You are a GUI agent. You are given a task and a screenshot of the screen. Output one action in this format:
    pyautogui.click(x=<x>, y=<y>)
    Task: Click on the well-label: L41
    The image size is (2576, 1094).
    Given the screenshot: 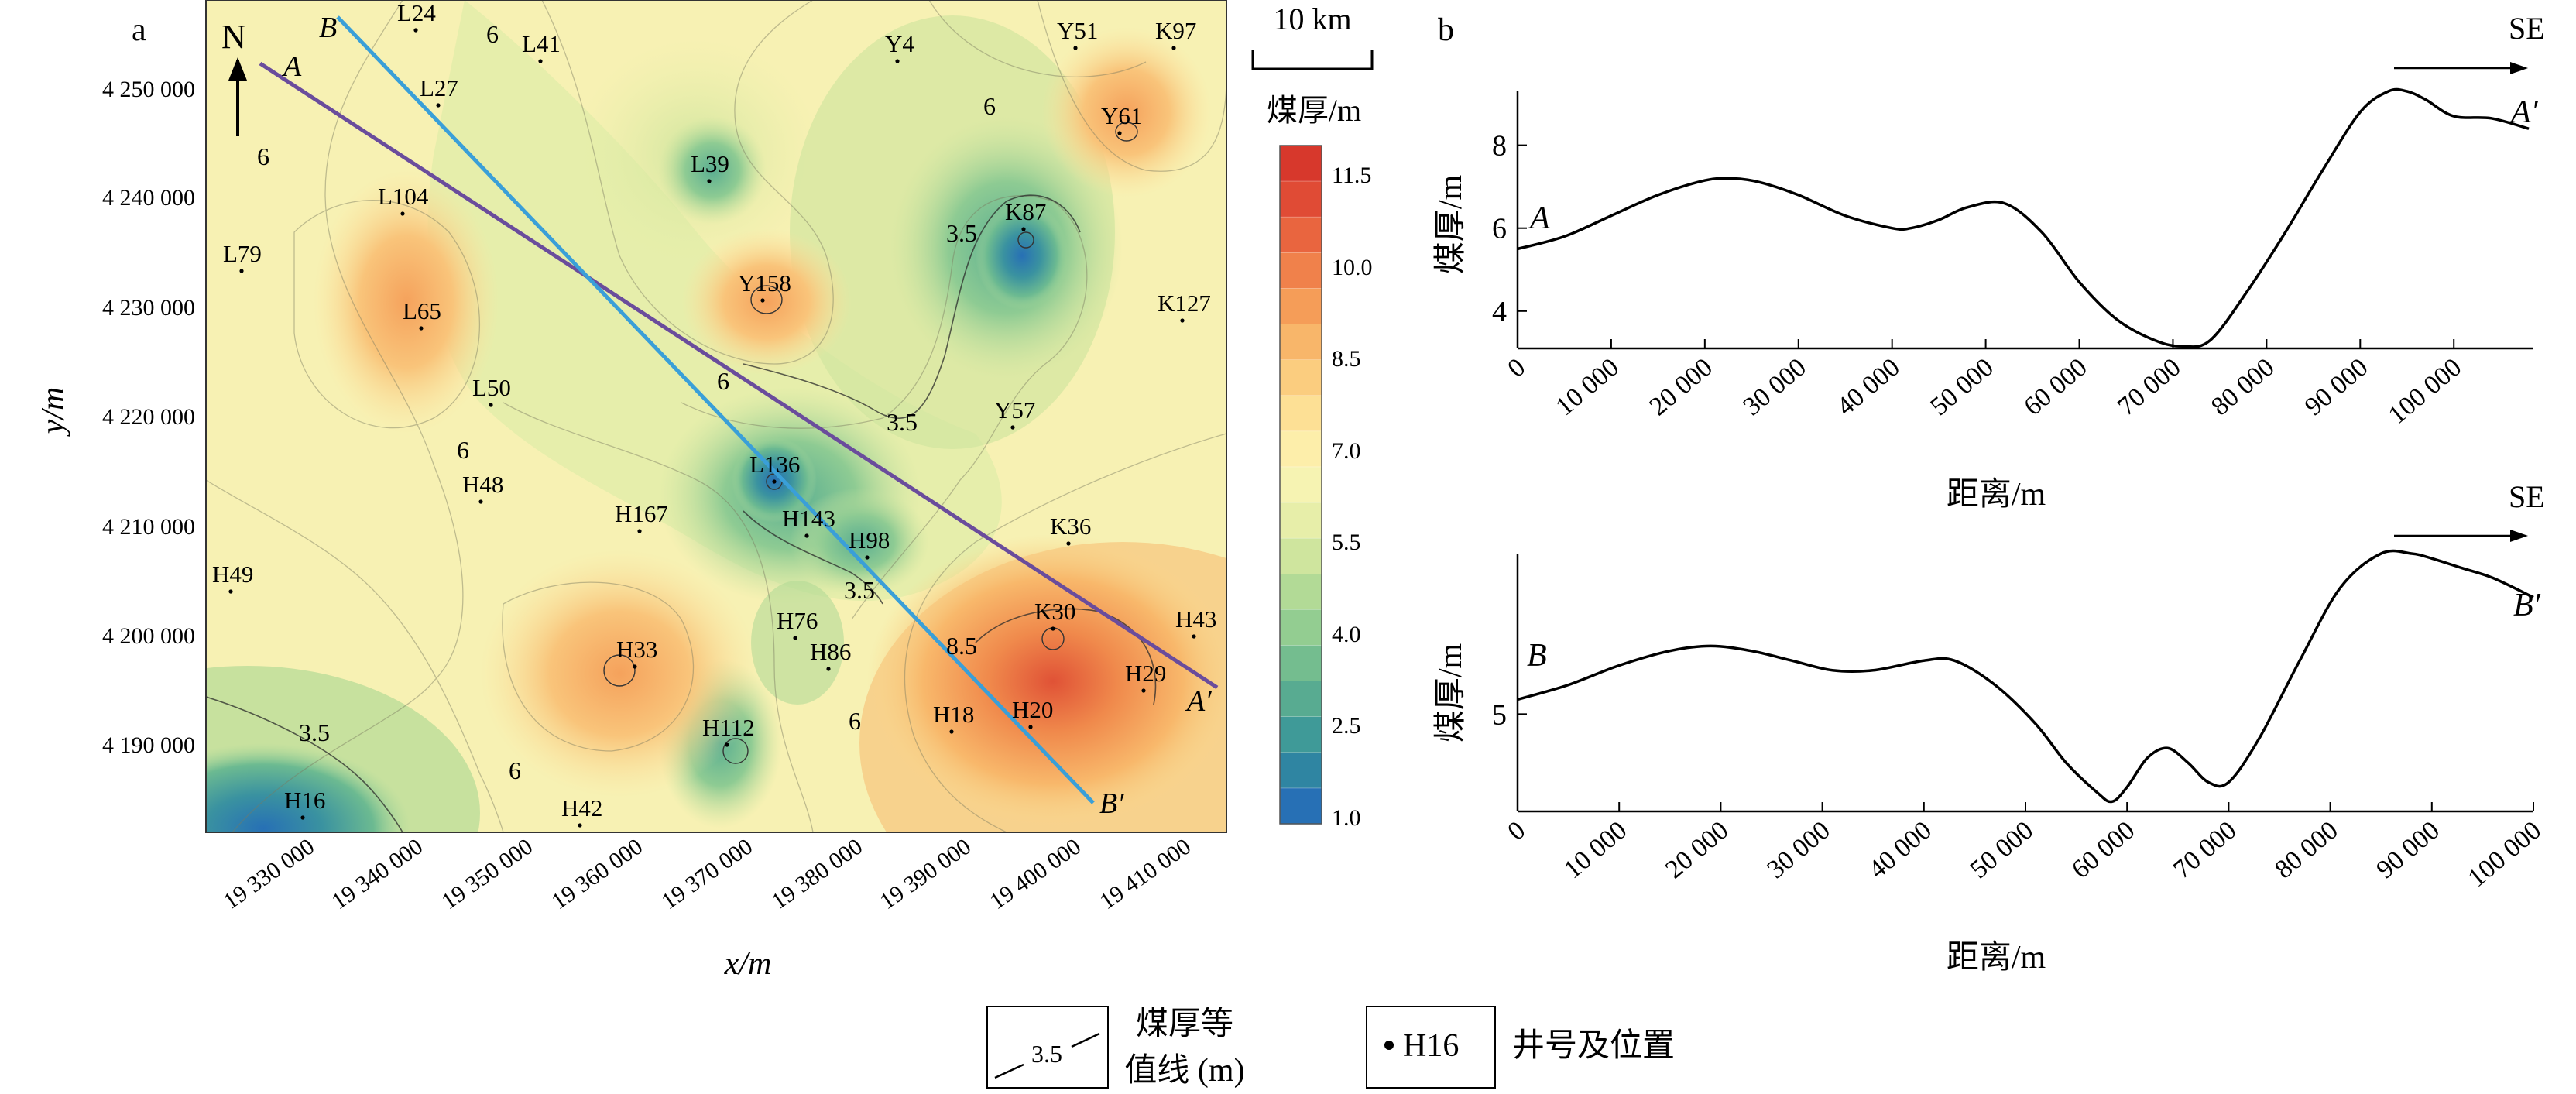 What is the action you would take?
    pyautogui.click(x=541, y=43)
    